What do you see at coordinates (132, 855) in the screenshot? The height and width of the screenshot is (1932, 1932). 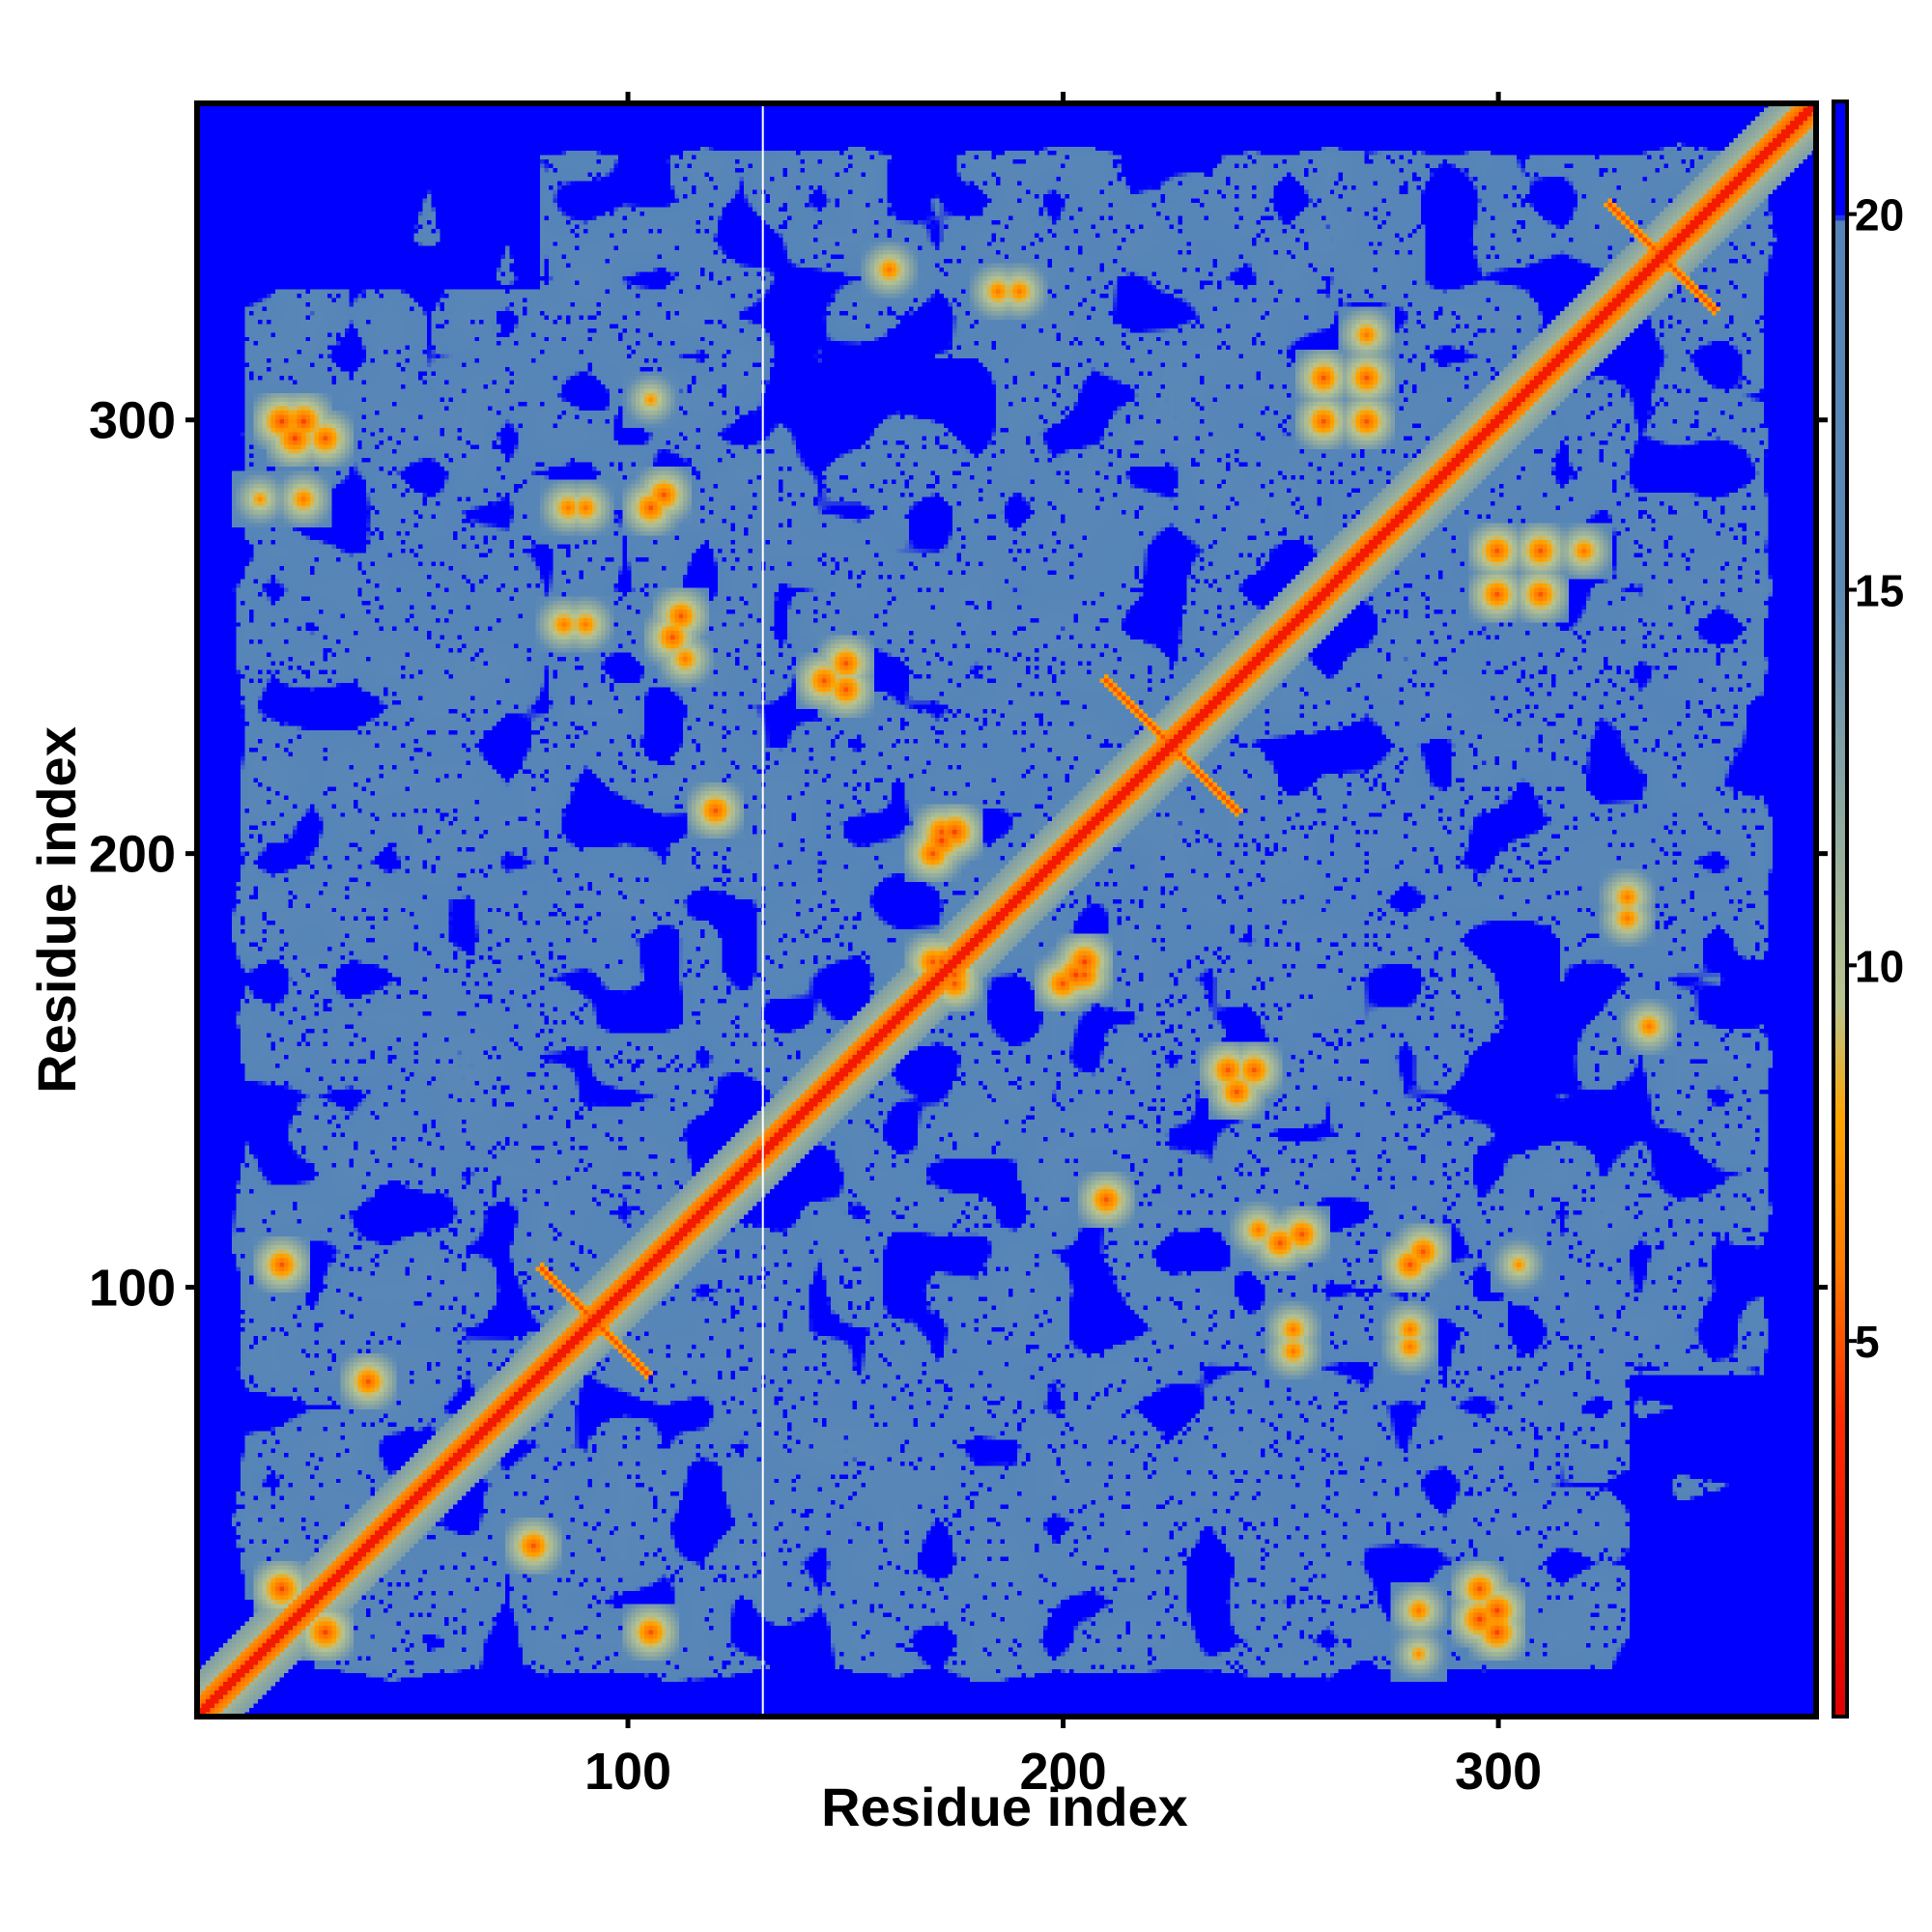 I see `y-tick-label: 200` at bounding box center [132, 855].